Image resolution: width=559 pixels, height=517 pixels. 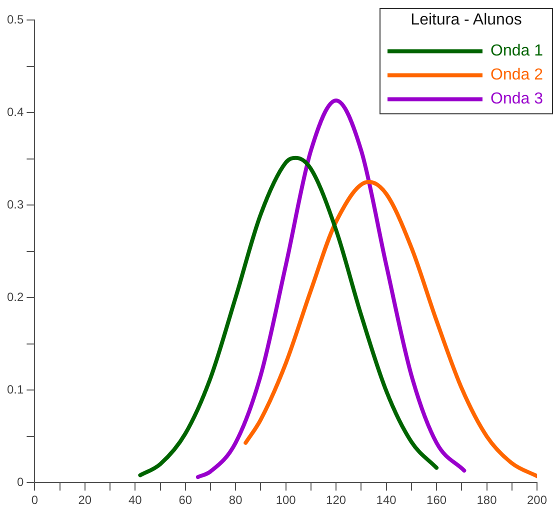 What do you see at coordinates (466, 19) in the screenshot?
I see `legend-title: Leitura - Alunos` at bounding box center [466, 19].